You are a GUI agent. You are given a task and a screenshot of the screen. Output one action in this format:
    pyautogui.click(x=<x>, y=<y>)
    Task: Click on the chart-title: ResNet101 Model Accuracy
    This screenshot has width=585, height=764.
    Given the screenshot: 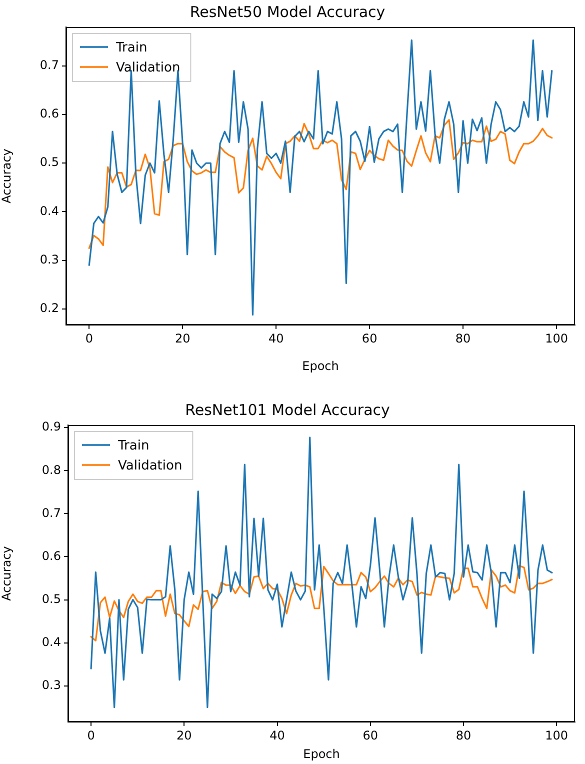 What is the action you would take?
    pyautogui.click(x=287, y=409)
    